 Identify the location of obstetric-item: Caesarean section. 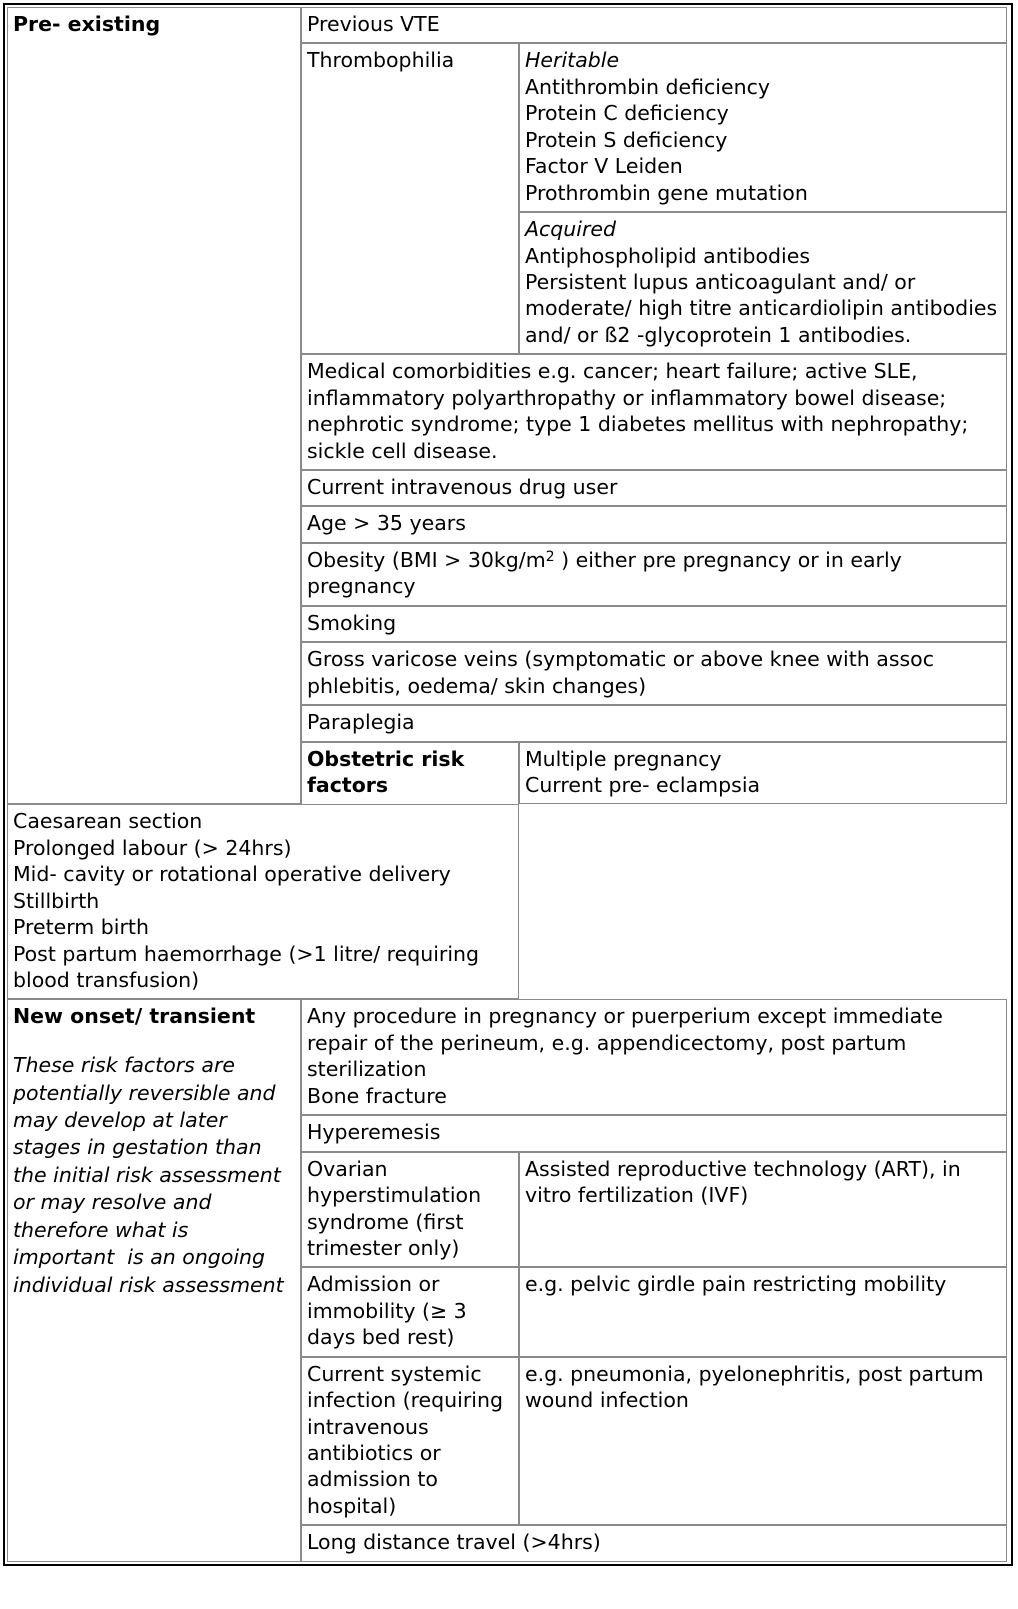
(108, 821).